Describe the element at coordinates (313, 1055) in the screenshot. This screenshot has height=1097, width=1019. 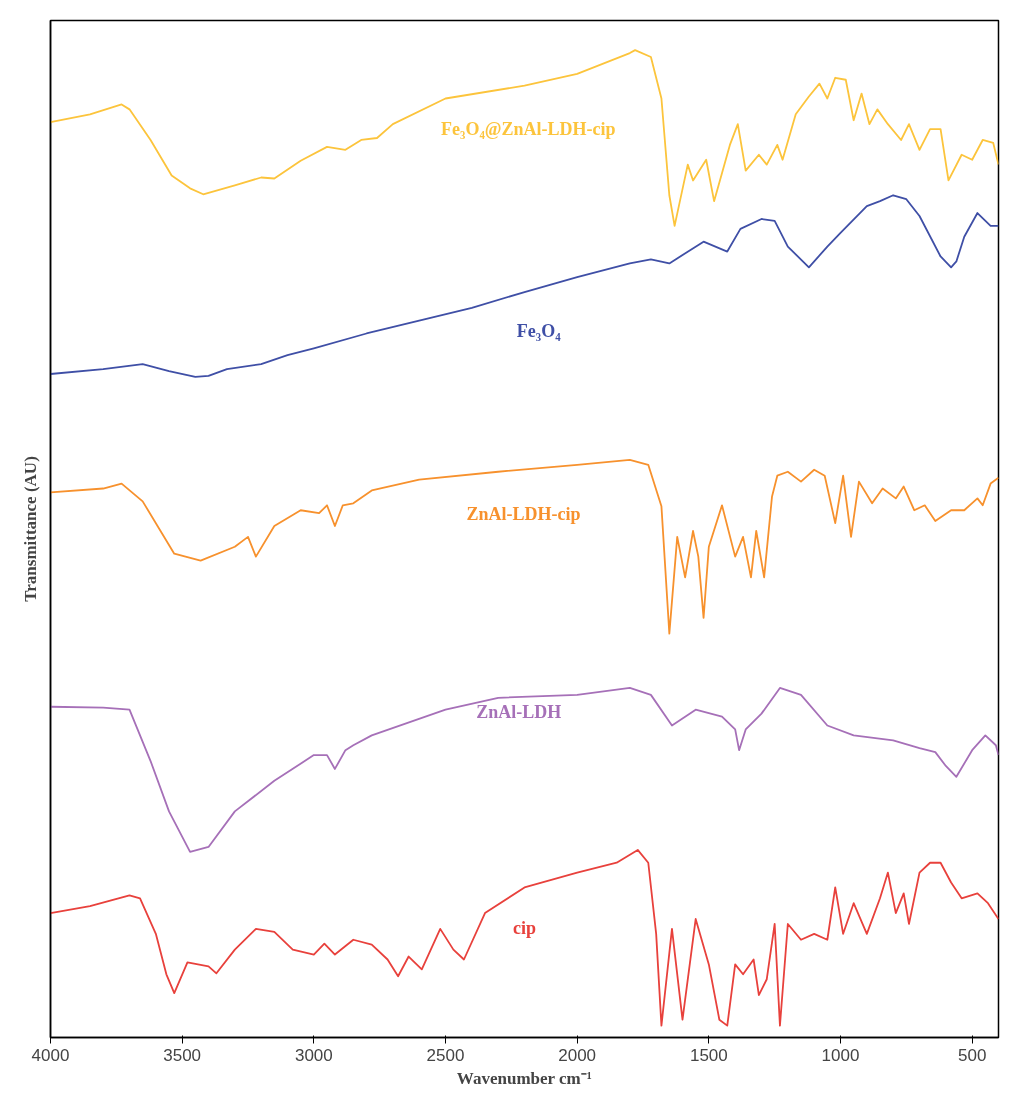
I see `x-tick-label: 3000` at that location.